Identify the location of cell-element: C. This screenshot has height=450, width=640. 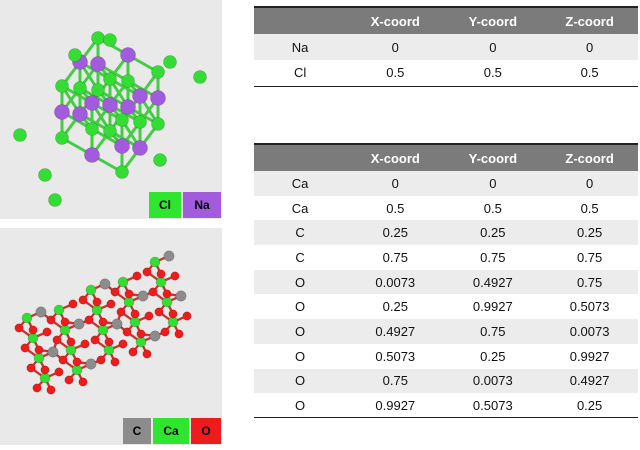
(300, 233).